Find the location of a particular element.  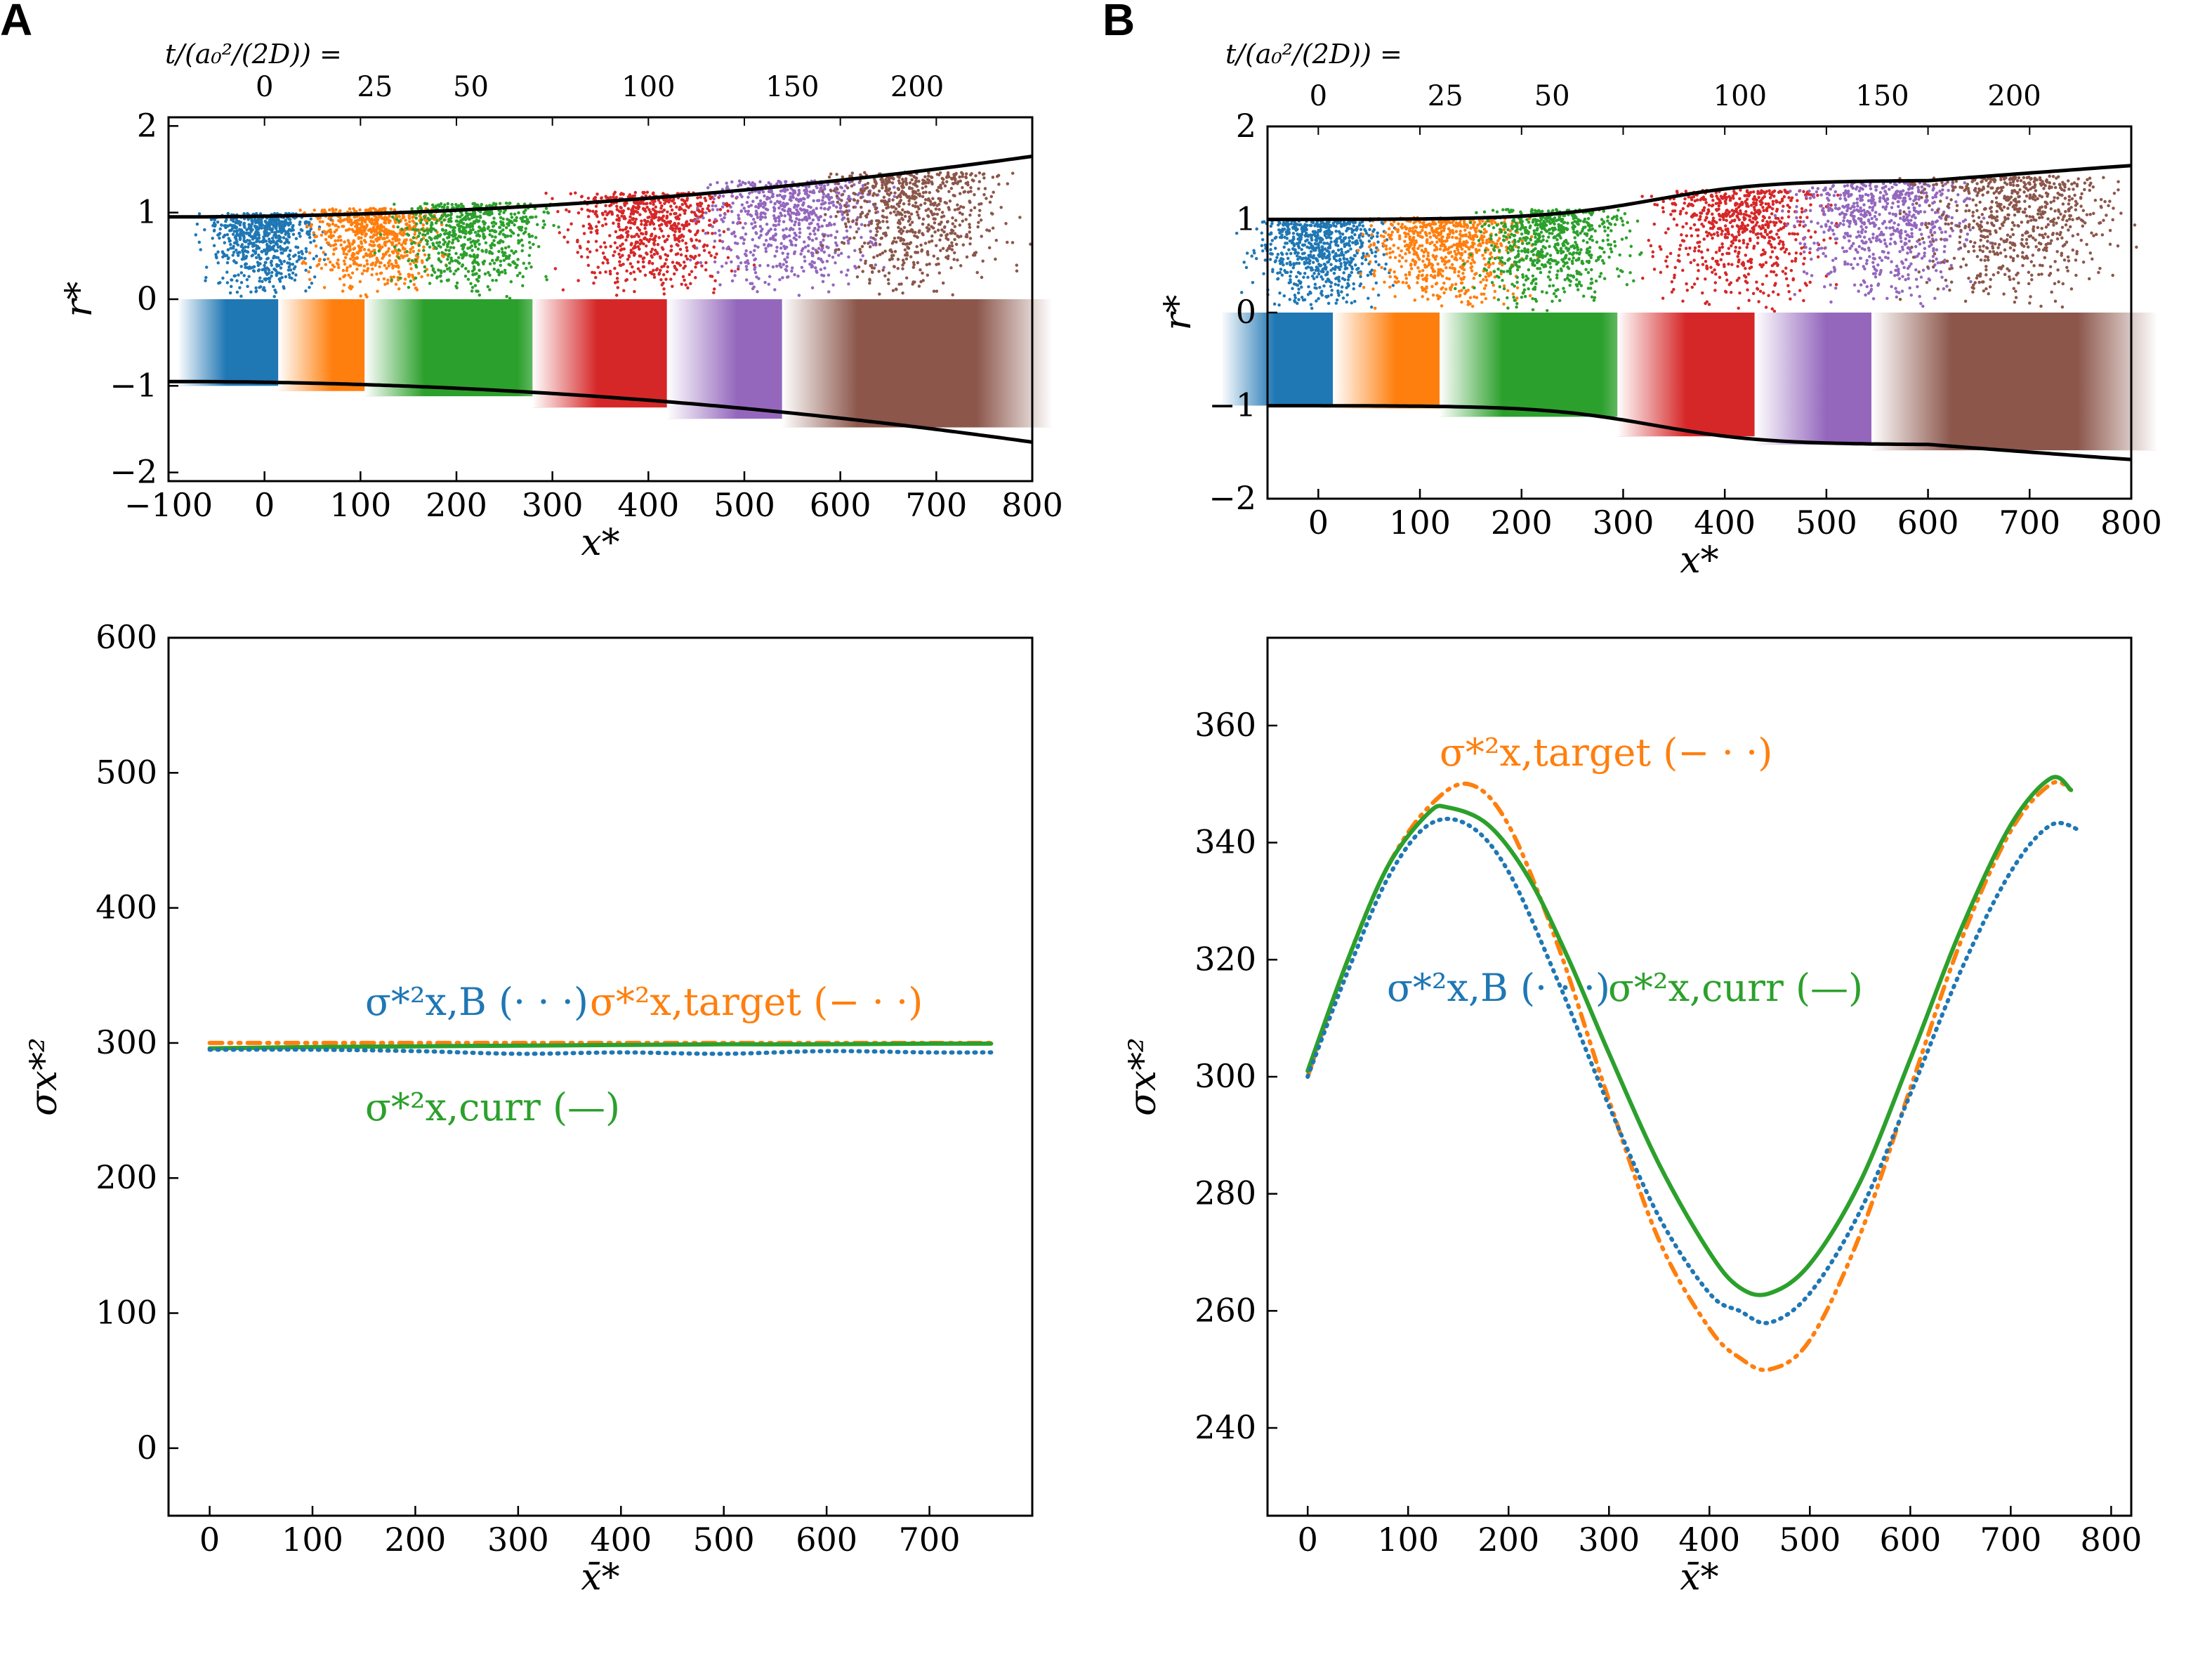

A-top-xtick-label: 500 is located at coordinates (744, 505).